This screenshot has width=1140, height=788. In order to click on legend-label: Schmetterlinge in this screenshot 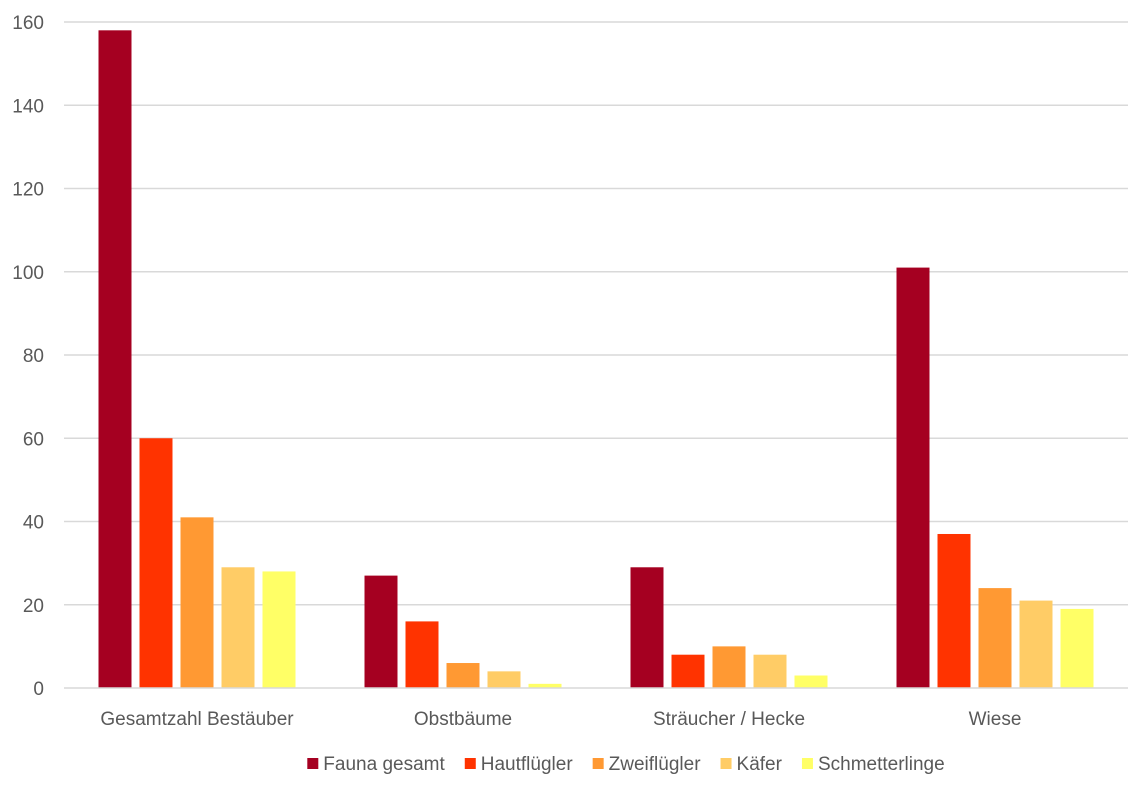, I will do `click(881, 764)`.